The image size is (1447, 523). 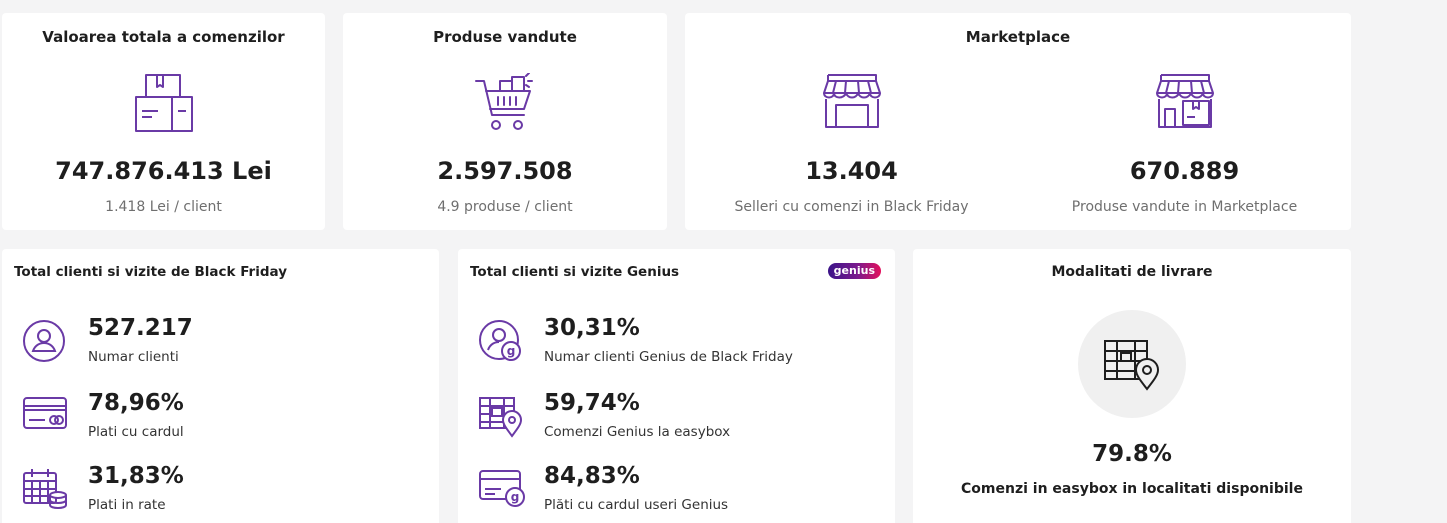 What do you see at coordinates (668, 357) in the screenshot?
I see `stat-label: Numar clienti Genius de Black Friday` at bounding box center [668, 357].